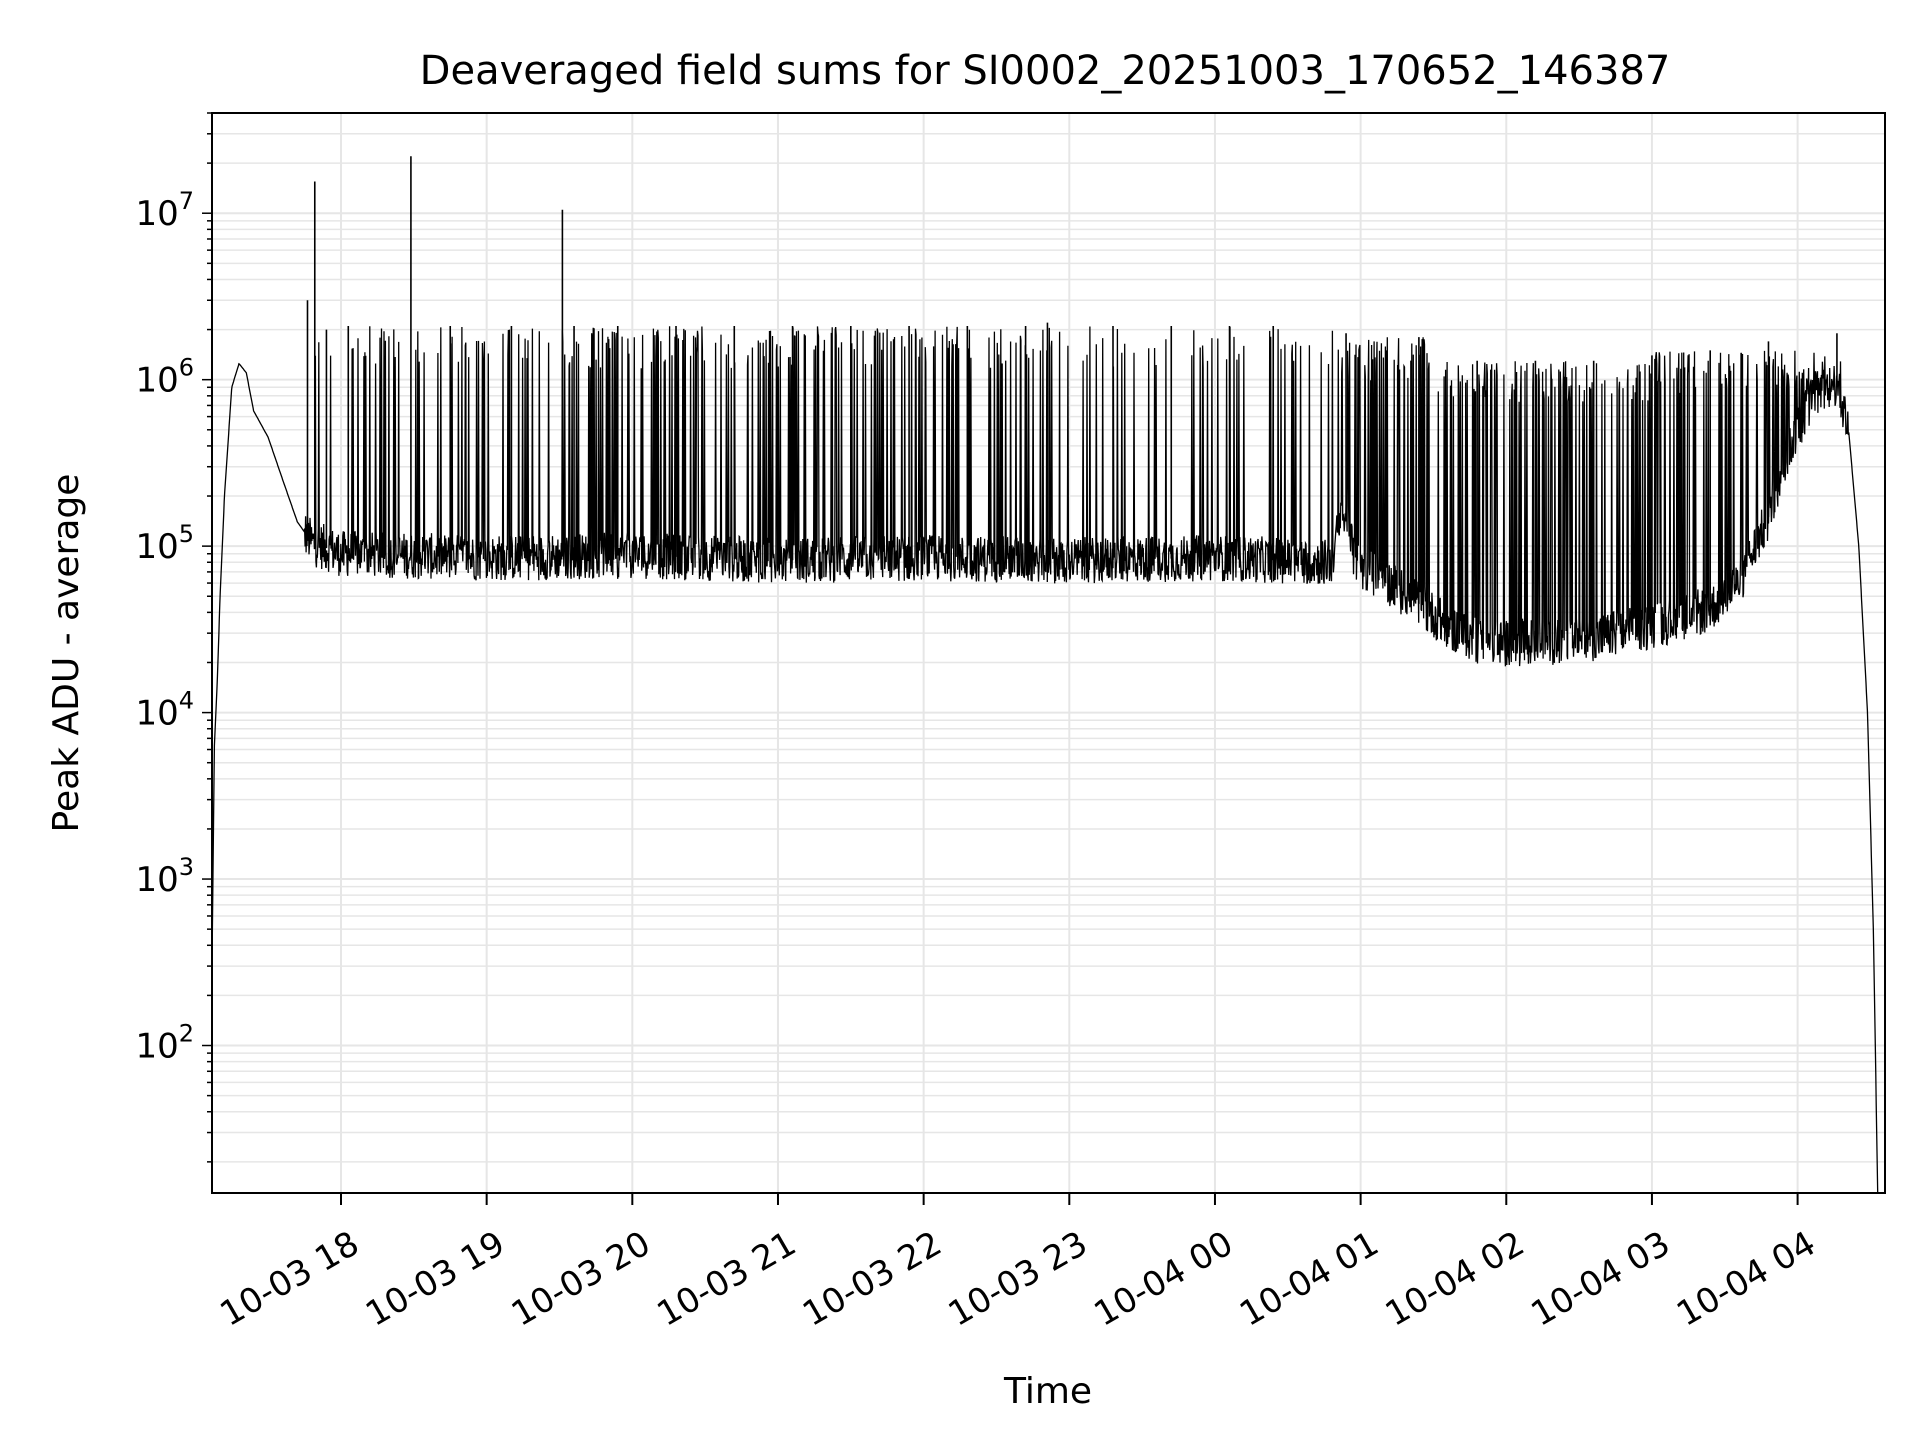 The width and height of the screenshot is (1920, 1440). I want to click on y-tick-label: 10², so click(164, 1043).